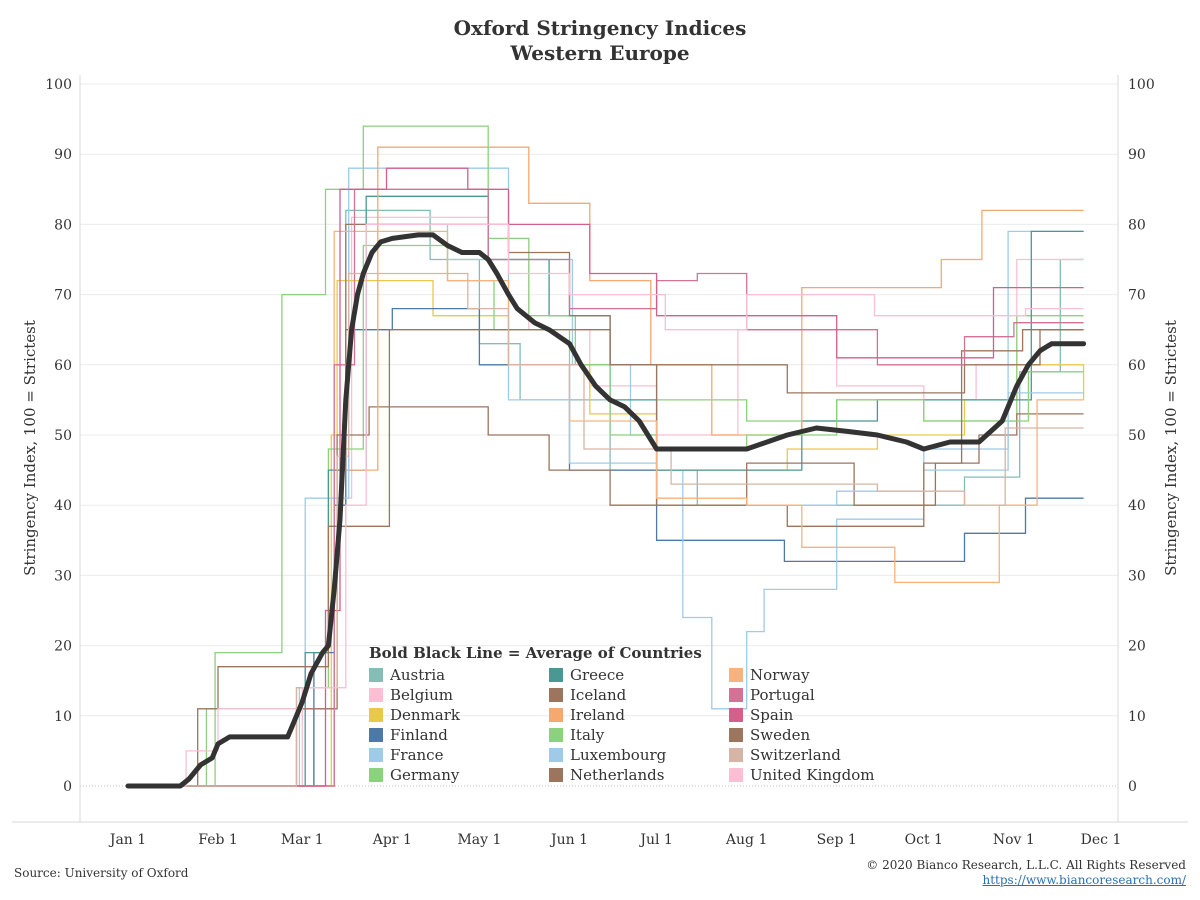 The width and height of the screenshot is (1200, 900). I want to click on y-tick-label-right: 60, so click(1137, 366).